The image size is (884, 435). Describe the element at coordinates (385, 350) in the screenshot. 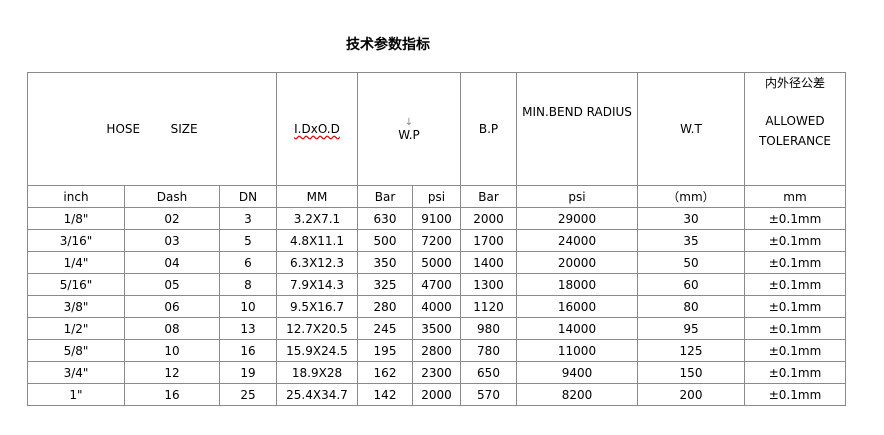

I see `table-cell: 195` at that location.